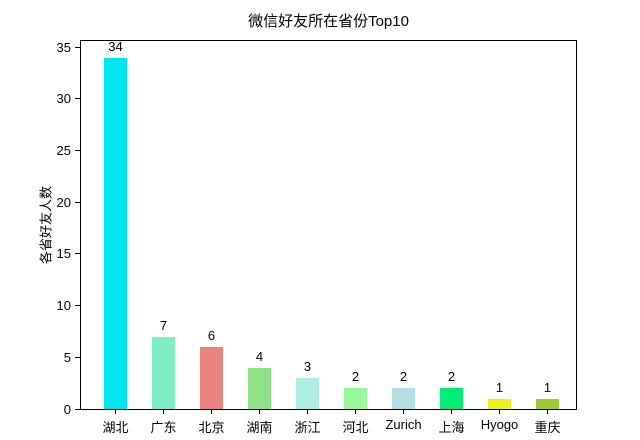 The width and height of the screenshot is (640, 440). Describe the element at coordinates (115, 427) in the screenshot. I see `x-tick-label: 湖北` at that location.